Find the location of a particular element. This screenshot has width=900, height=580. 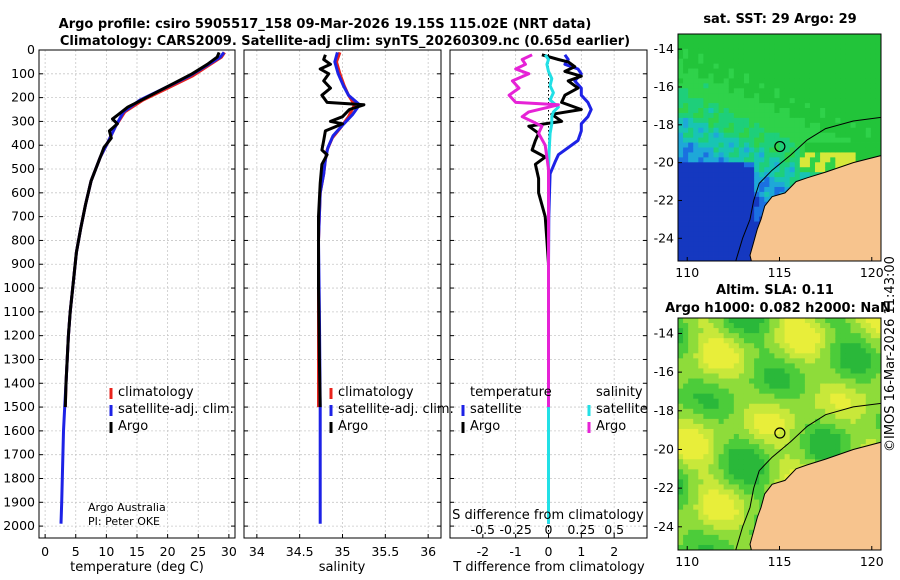

credit-line2: PI: Peter OKE is located at coordinates (124, 521).